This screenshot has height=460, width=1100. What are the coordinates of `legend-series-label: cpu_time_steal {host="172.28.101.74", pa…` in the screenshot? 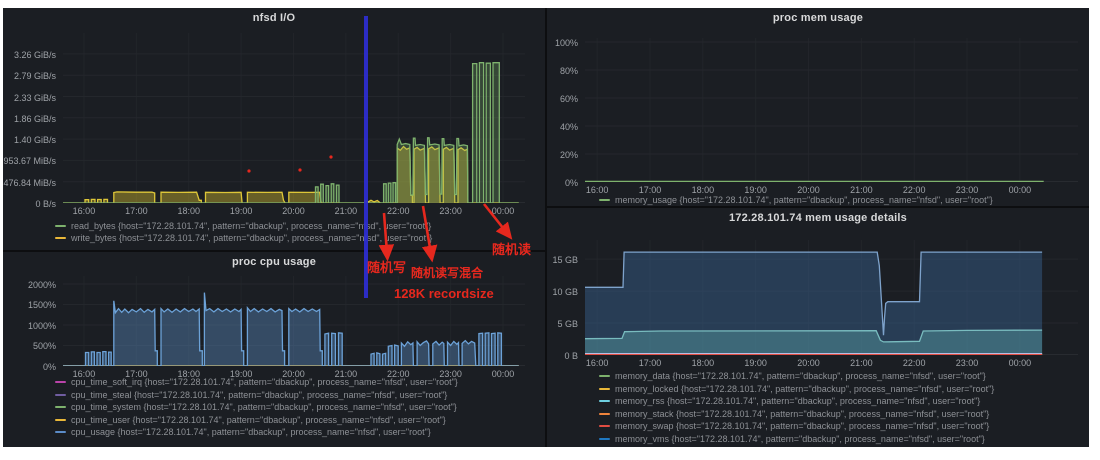 It's located at (259, 394).